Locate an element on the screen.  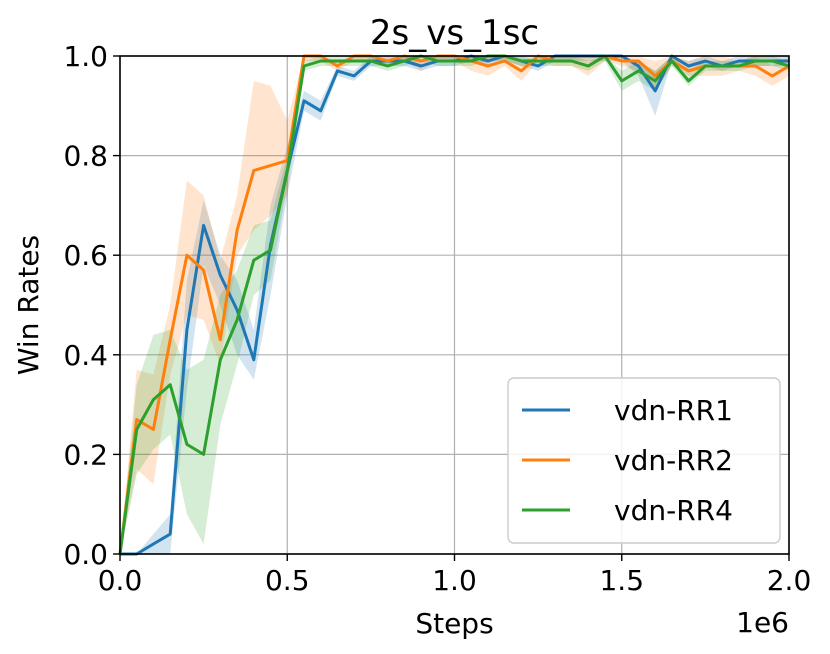
x-axis-ticks: 0.0 0.5 1.0 1.5 2.0 is located at coordinates (455, 575).